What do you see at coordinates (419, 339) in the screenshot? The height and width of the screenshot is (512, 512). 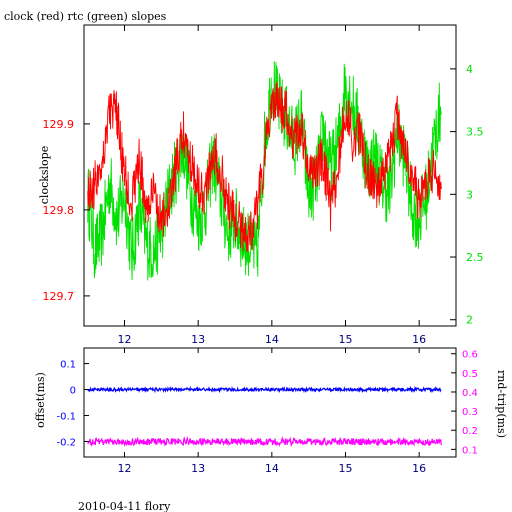 I see `slopes-xtick-label: 16` at bounding box center [419, 339].